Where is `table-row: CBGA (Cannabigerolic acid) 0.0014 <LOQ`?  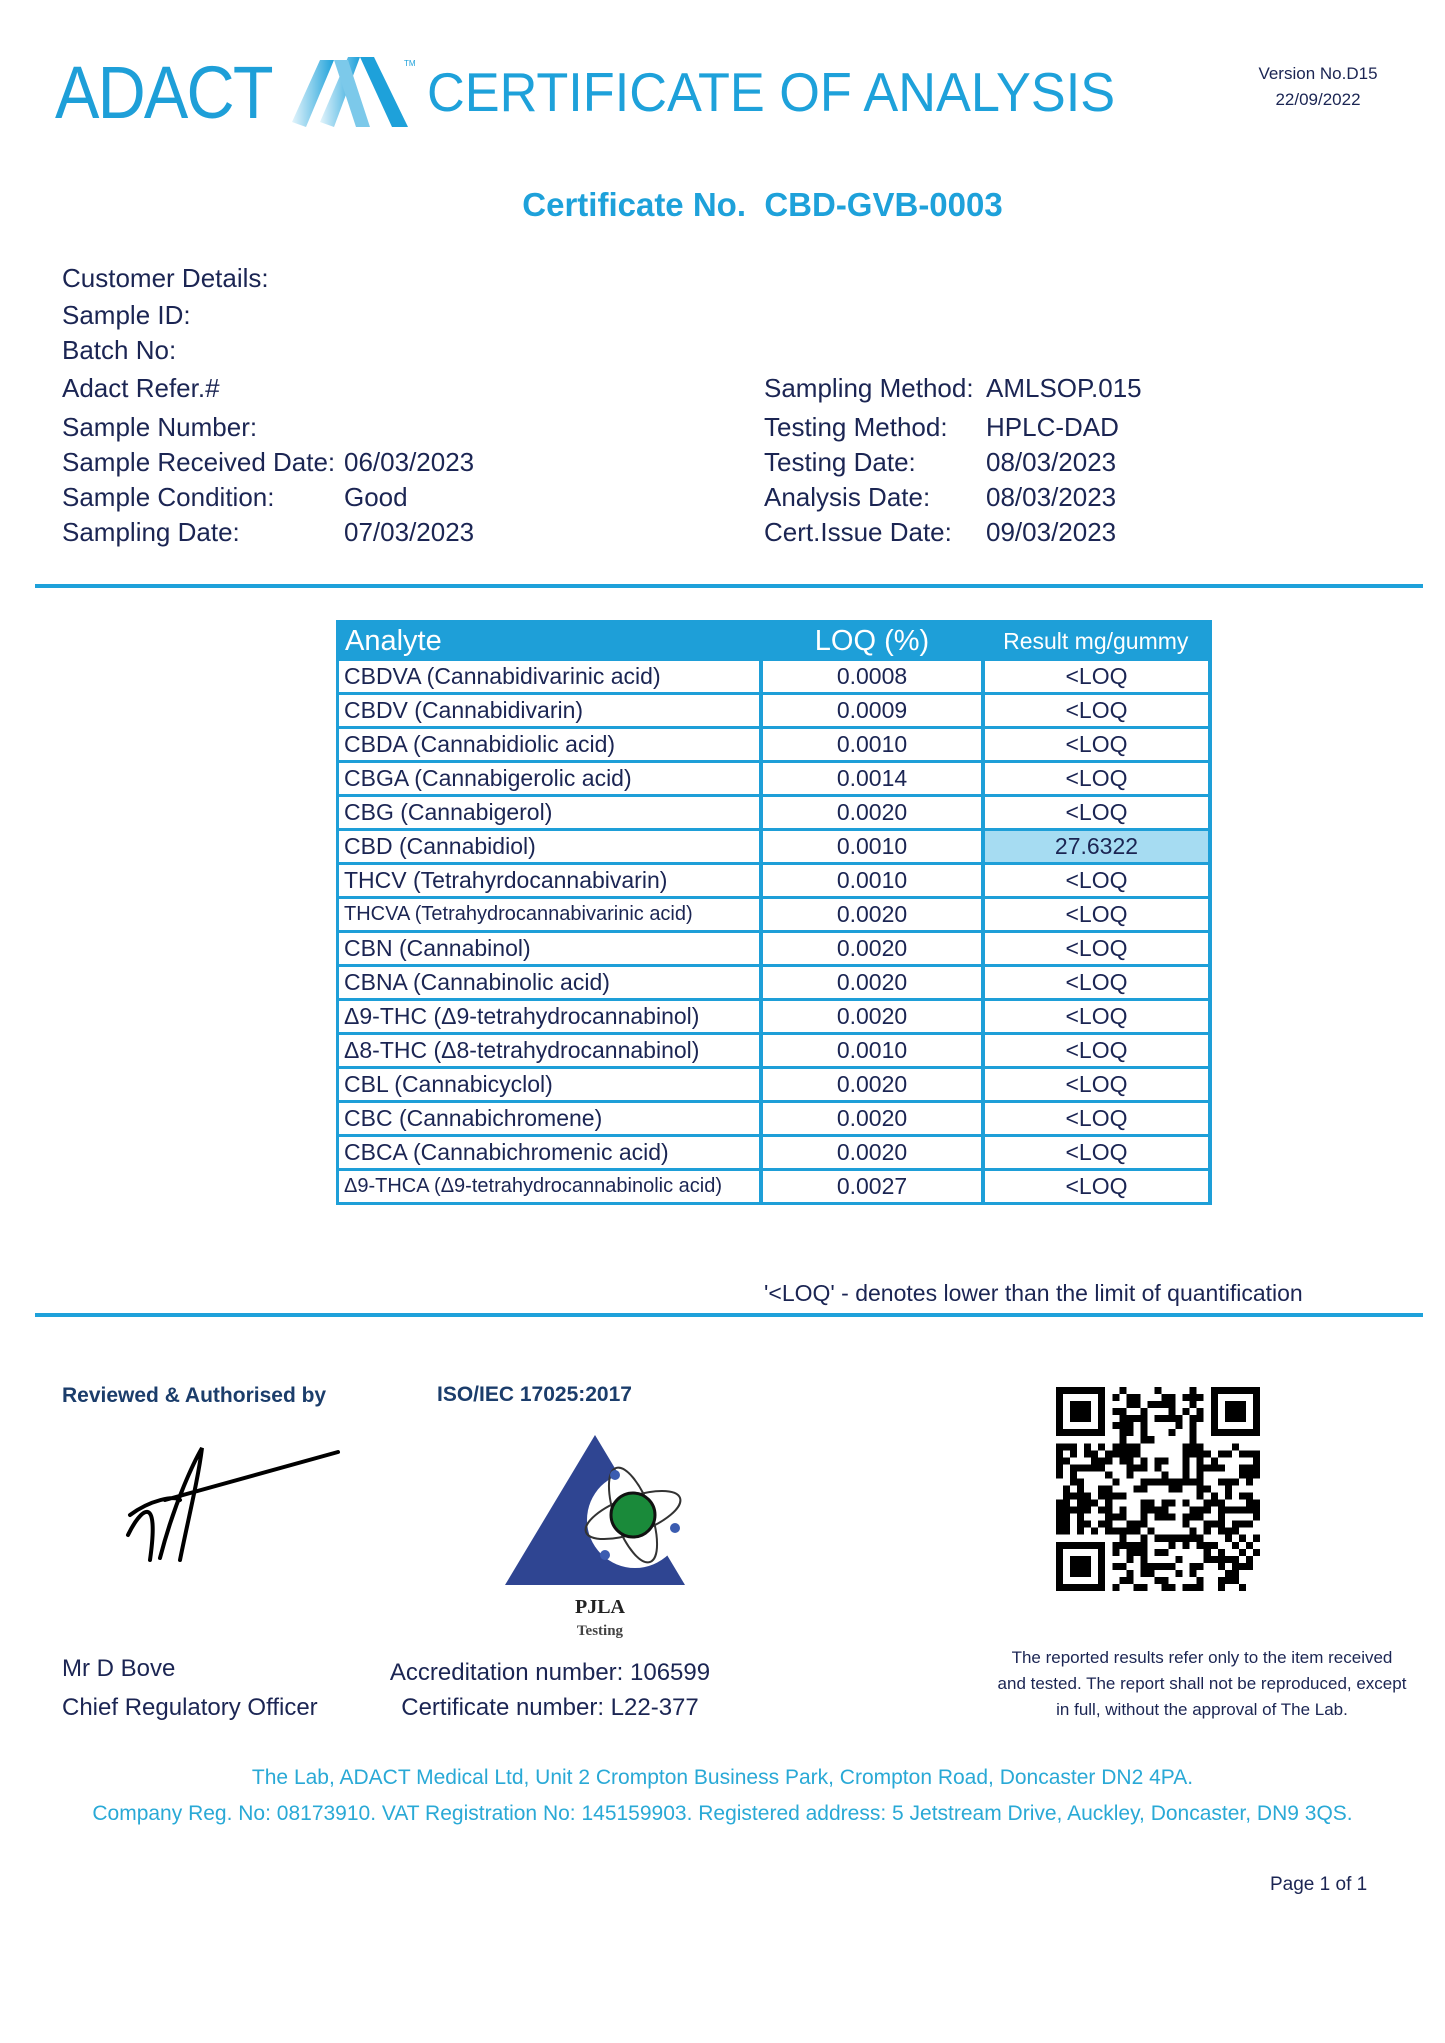 table-row: CBGA (Cannabigerolic acid) 0.0014 <LOQ is located at coordinates (774, 778).